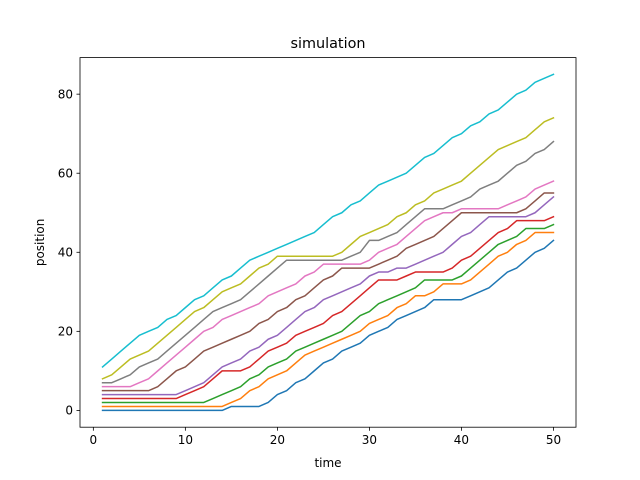 The width and height of the screenshot is (640, 480). I want to click on x-tick-label: 30, so click(369, 440).